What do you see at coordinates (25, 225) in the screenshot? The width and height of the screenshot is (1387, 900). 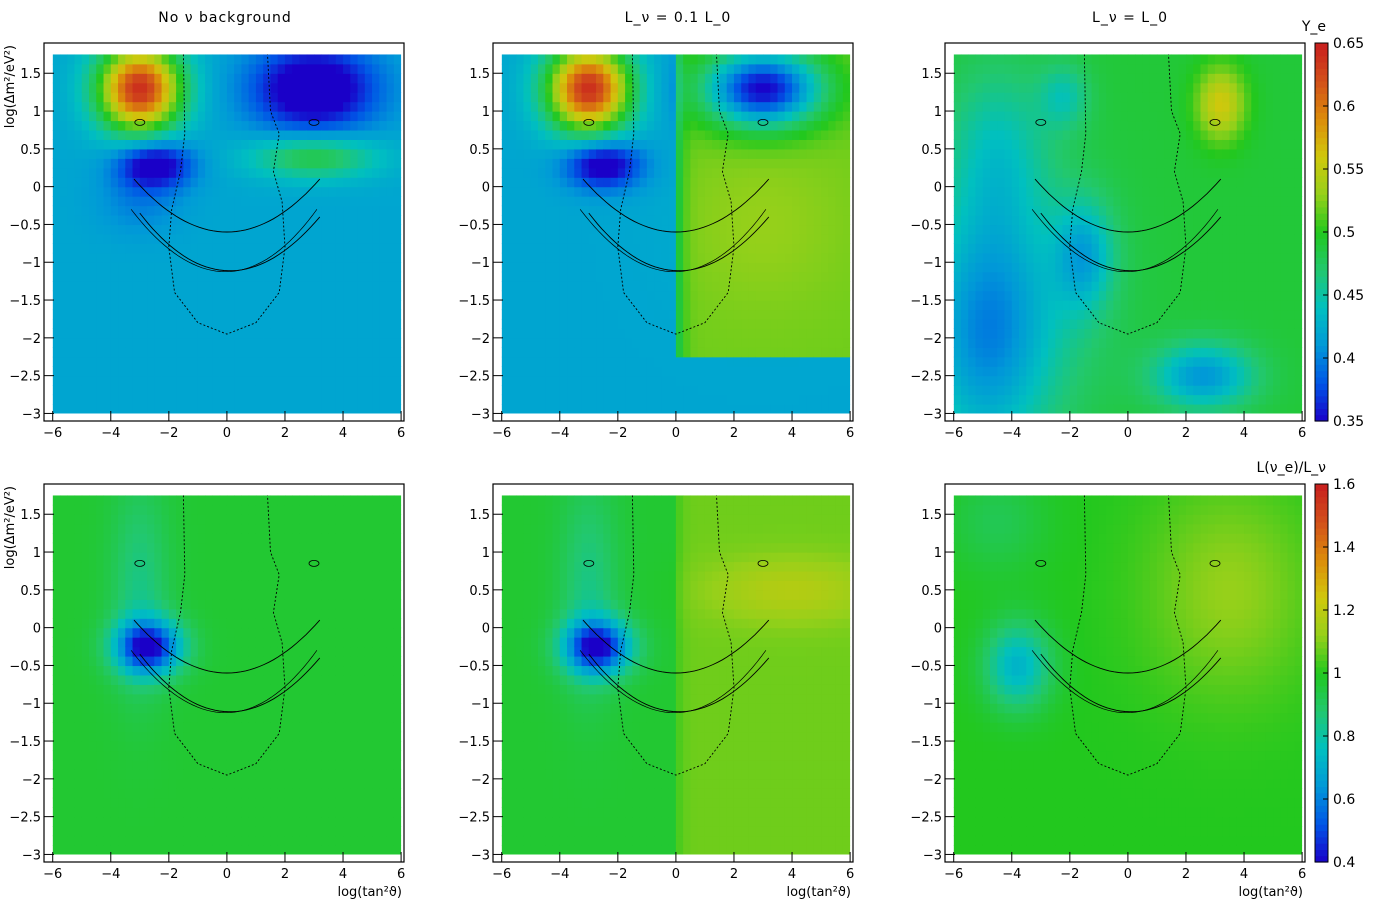 I see `y-tick-label: −0.5` at bounding box center [25, 225].